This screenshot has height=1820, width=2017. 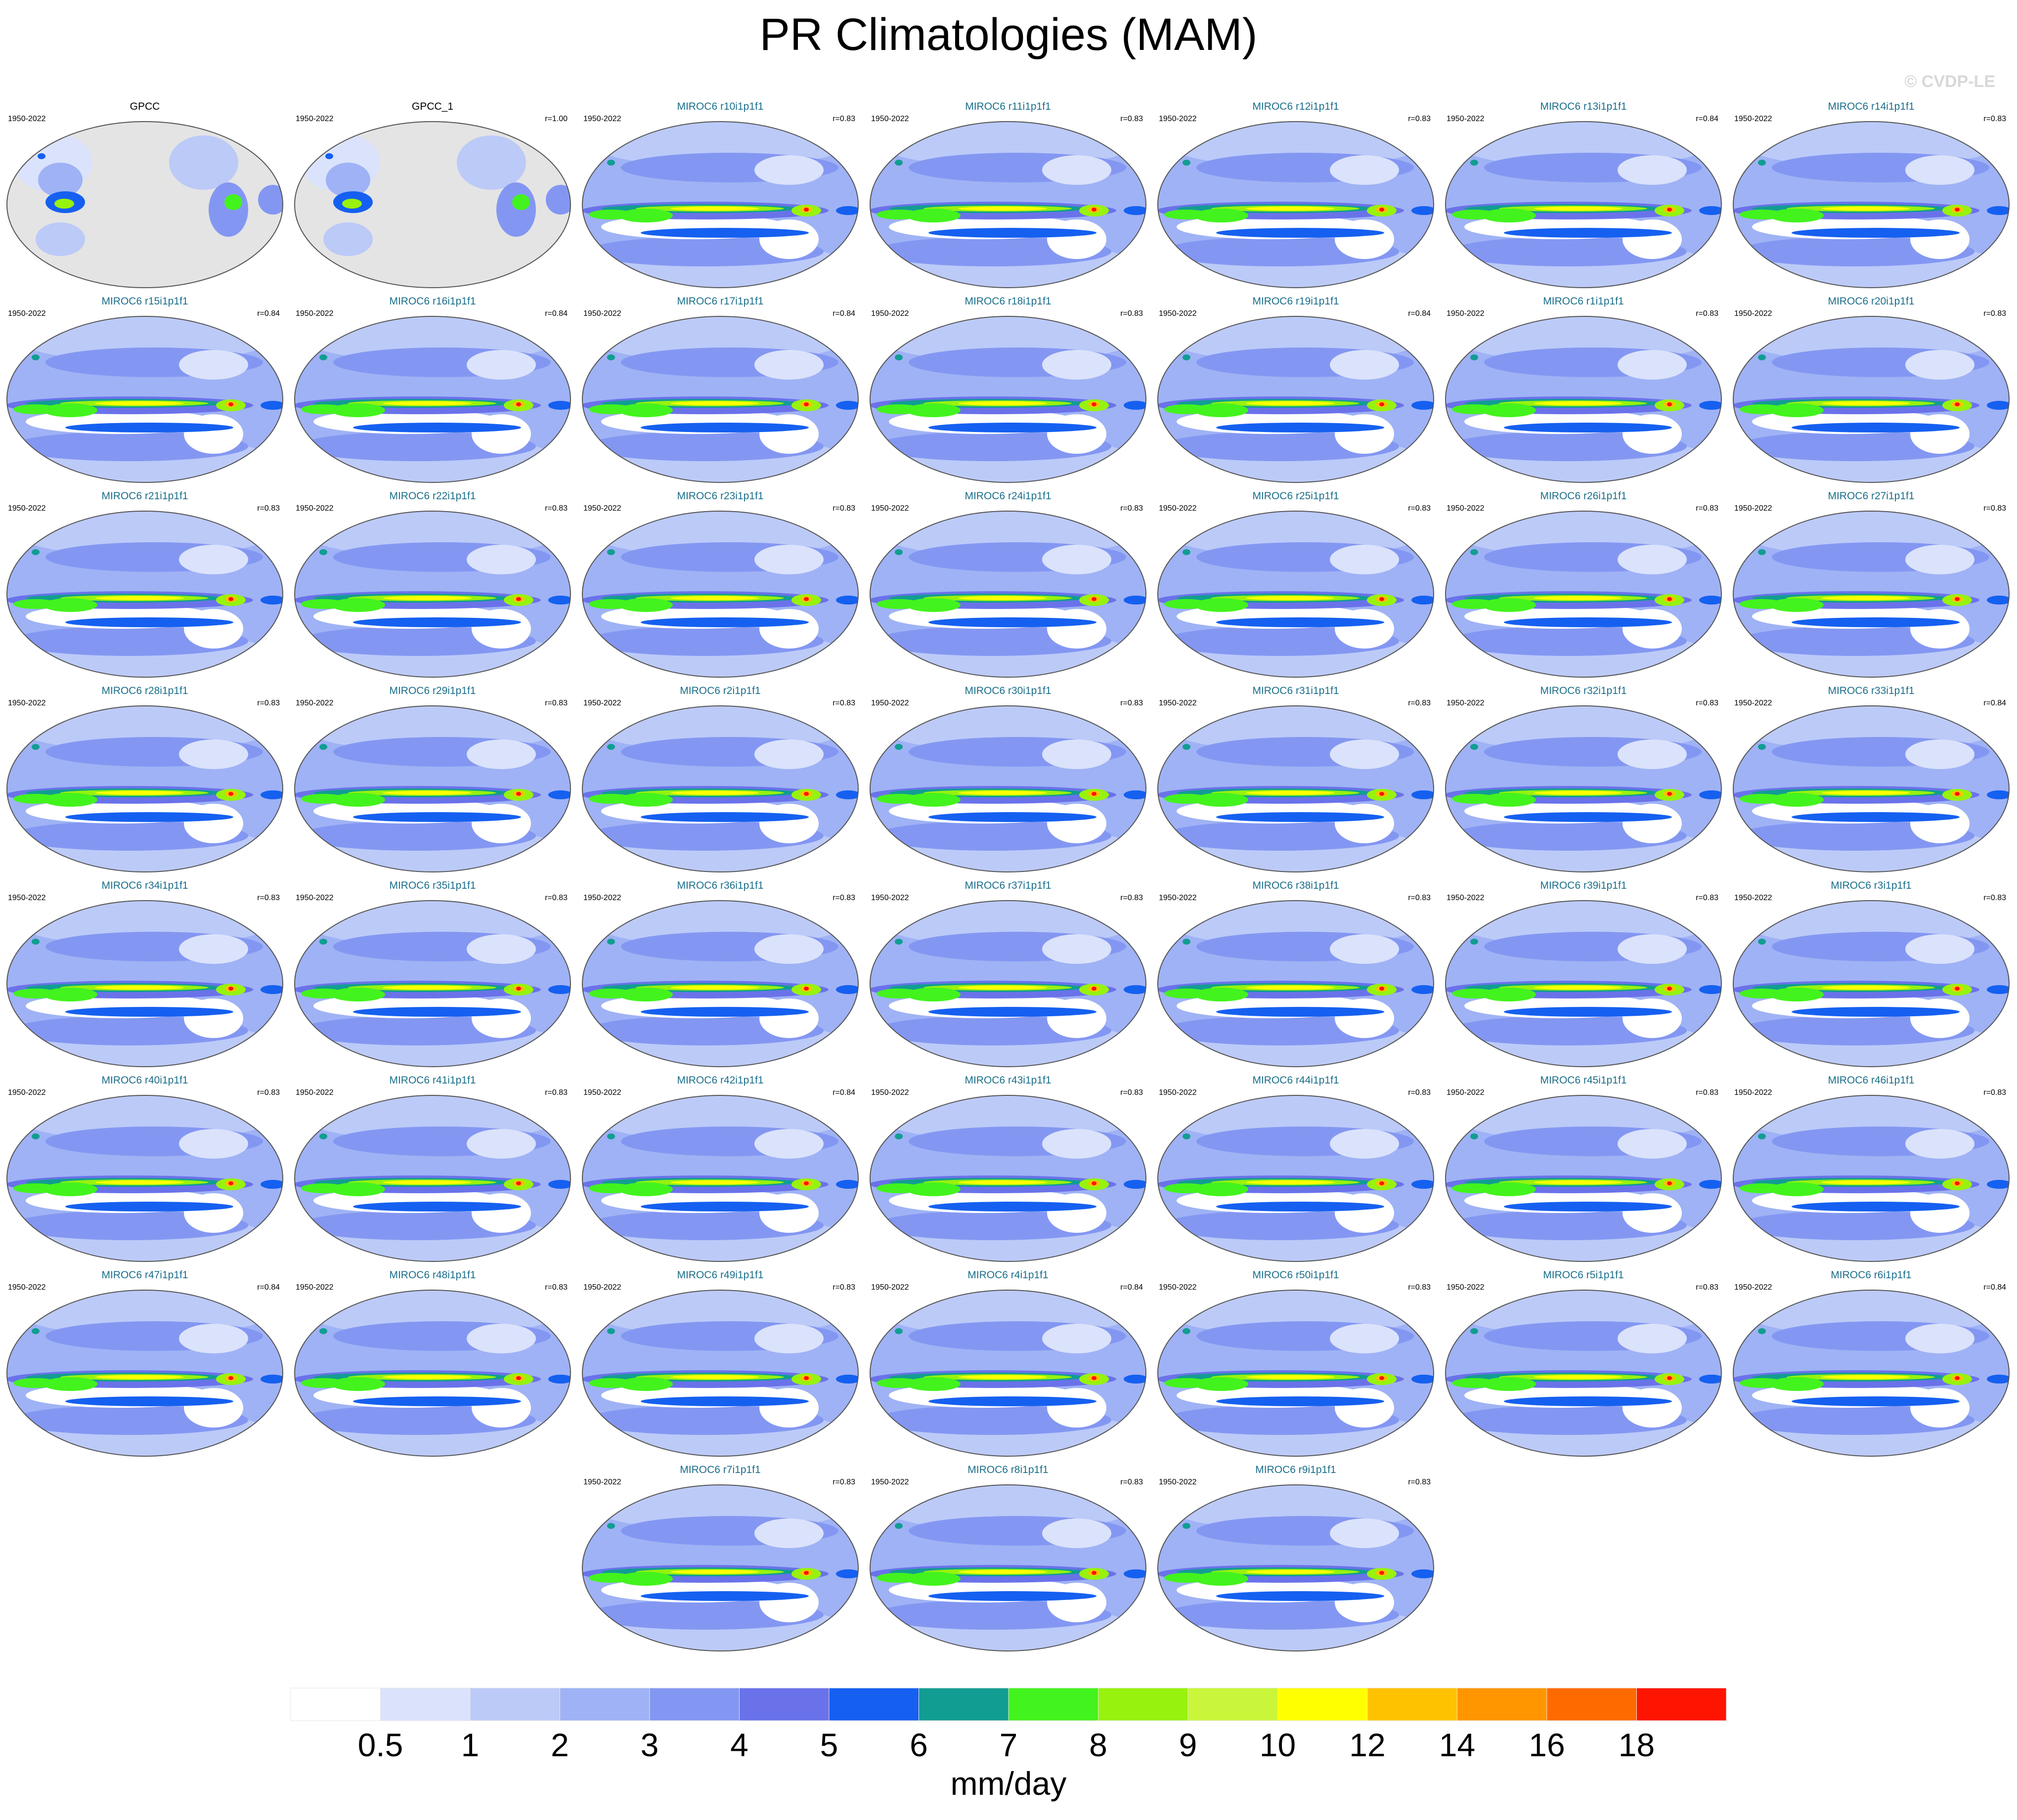 I want to click on panel-title: MIROC6 r24i1p1f1, so click(x=1008, y=496).